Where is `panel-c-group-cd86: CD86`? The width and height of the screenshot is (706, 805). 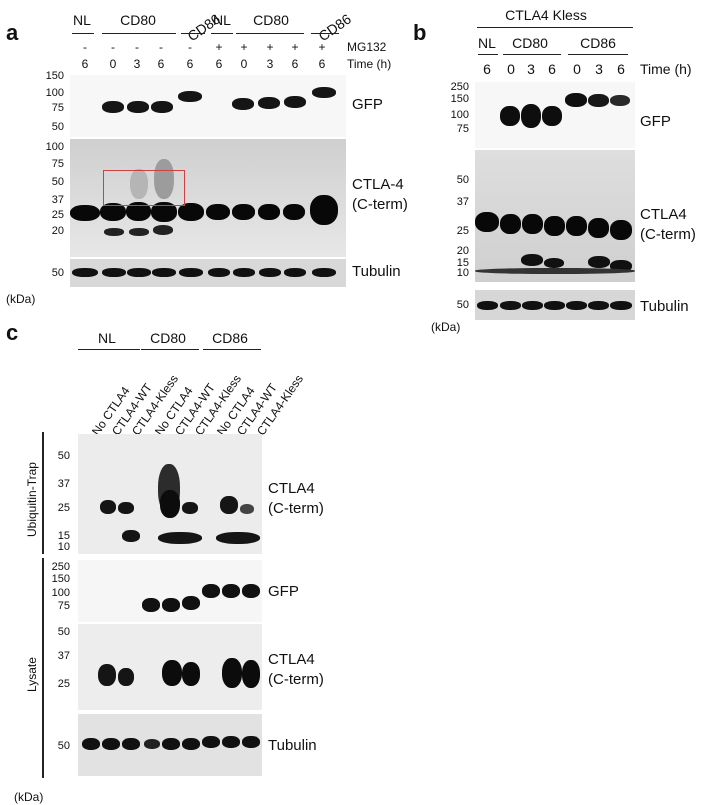 panel-c-group-cd86: CD86 is located at coordinates (230, 338).